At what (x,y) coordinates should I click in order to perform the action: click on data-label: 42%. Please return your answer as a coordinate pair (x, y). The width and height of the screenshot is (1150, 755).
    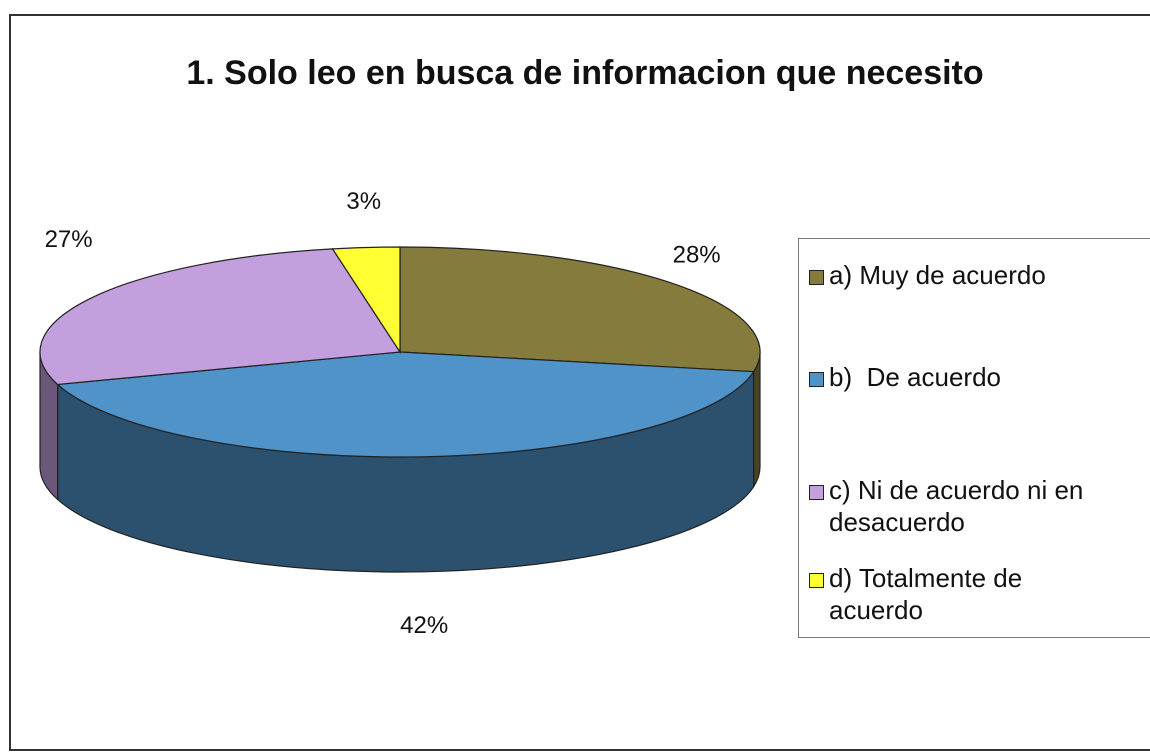
    Looking at the image, I should click on (424, 625).